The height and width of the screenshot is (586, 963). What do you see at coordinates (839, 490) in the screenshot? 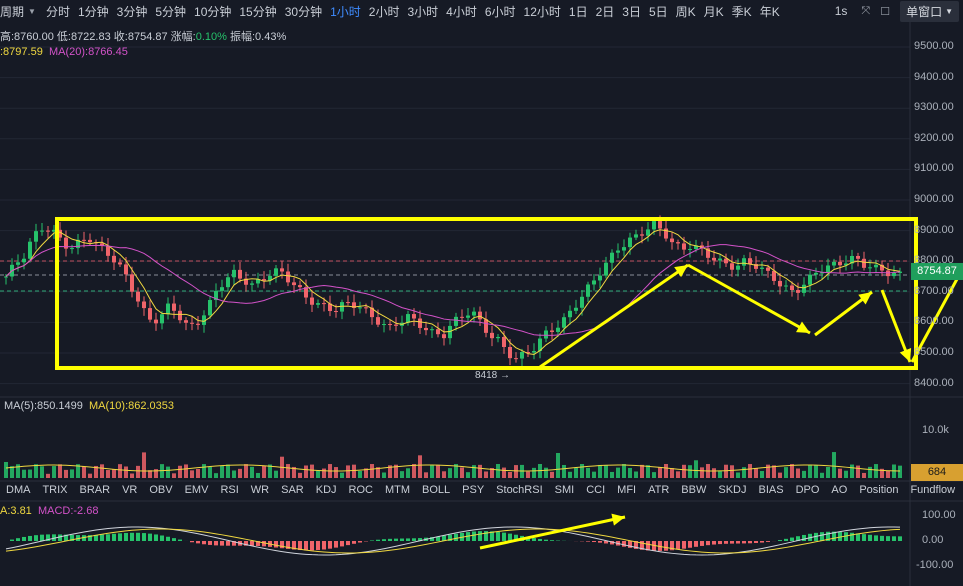
I see `indicator-tab-ao: AO` at bounding box center [839, 490].